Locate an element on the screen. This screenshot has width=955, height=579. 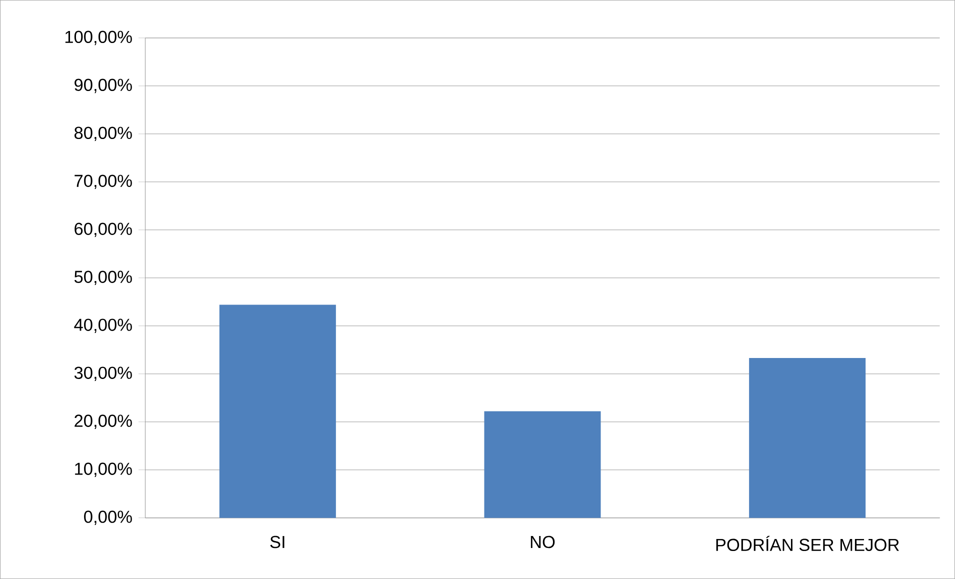
y-tick-label: 70,00% is located at coordinates (103, 182).